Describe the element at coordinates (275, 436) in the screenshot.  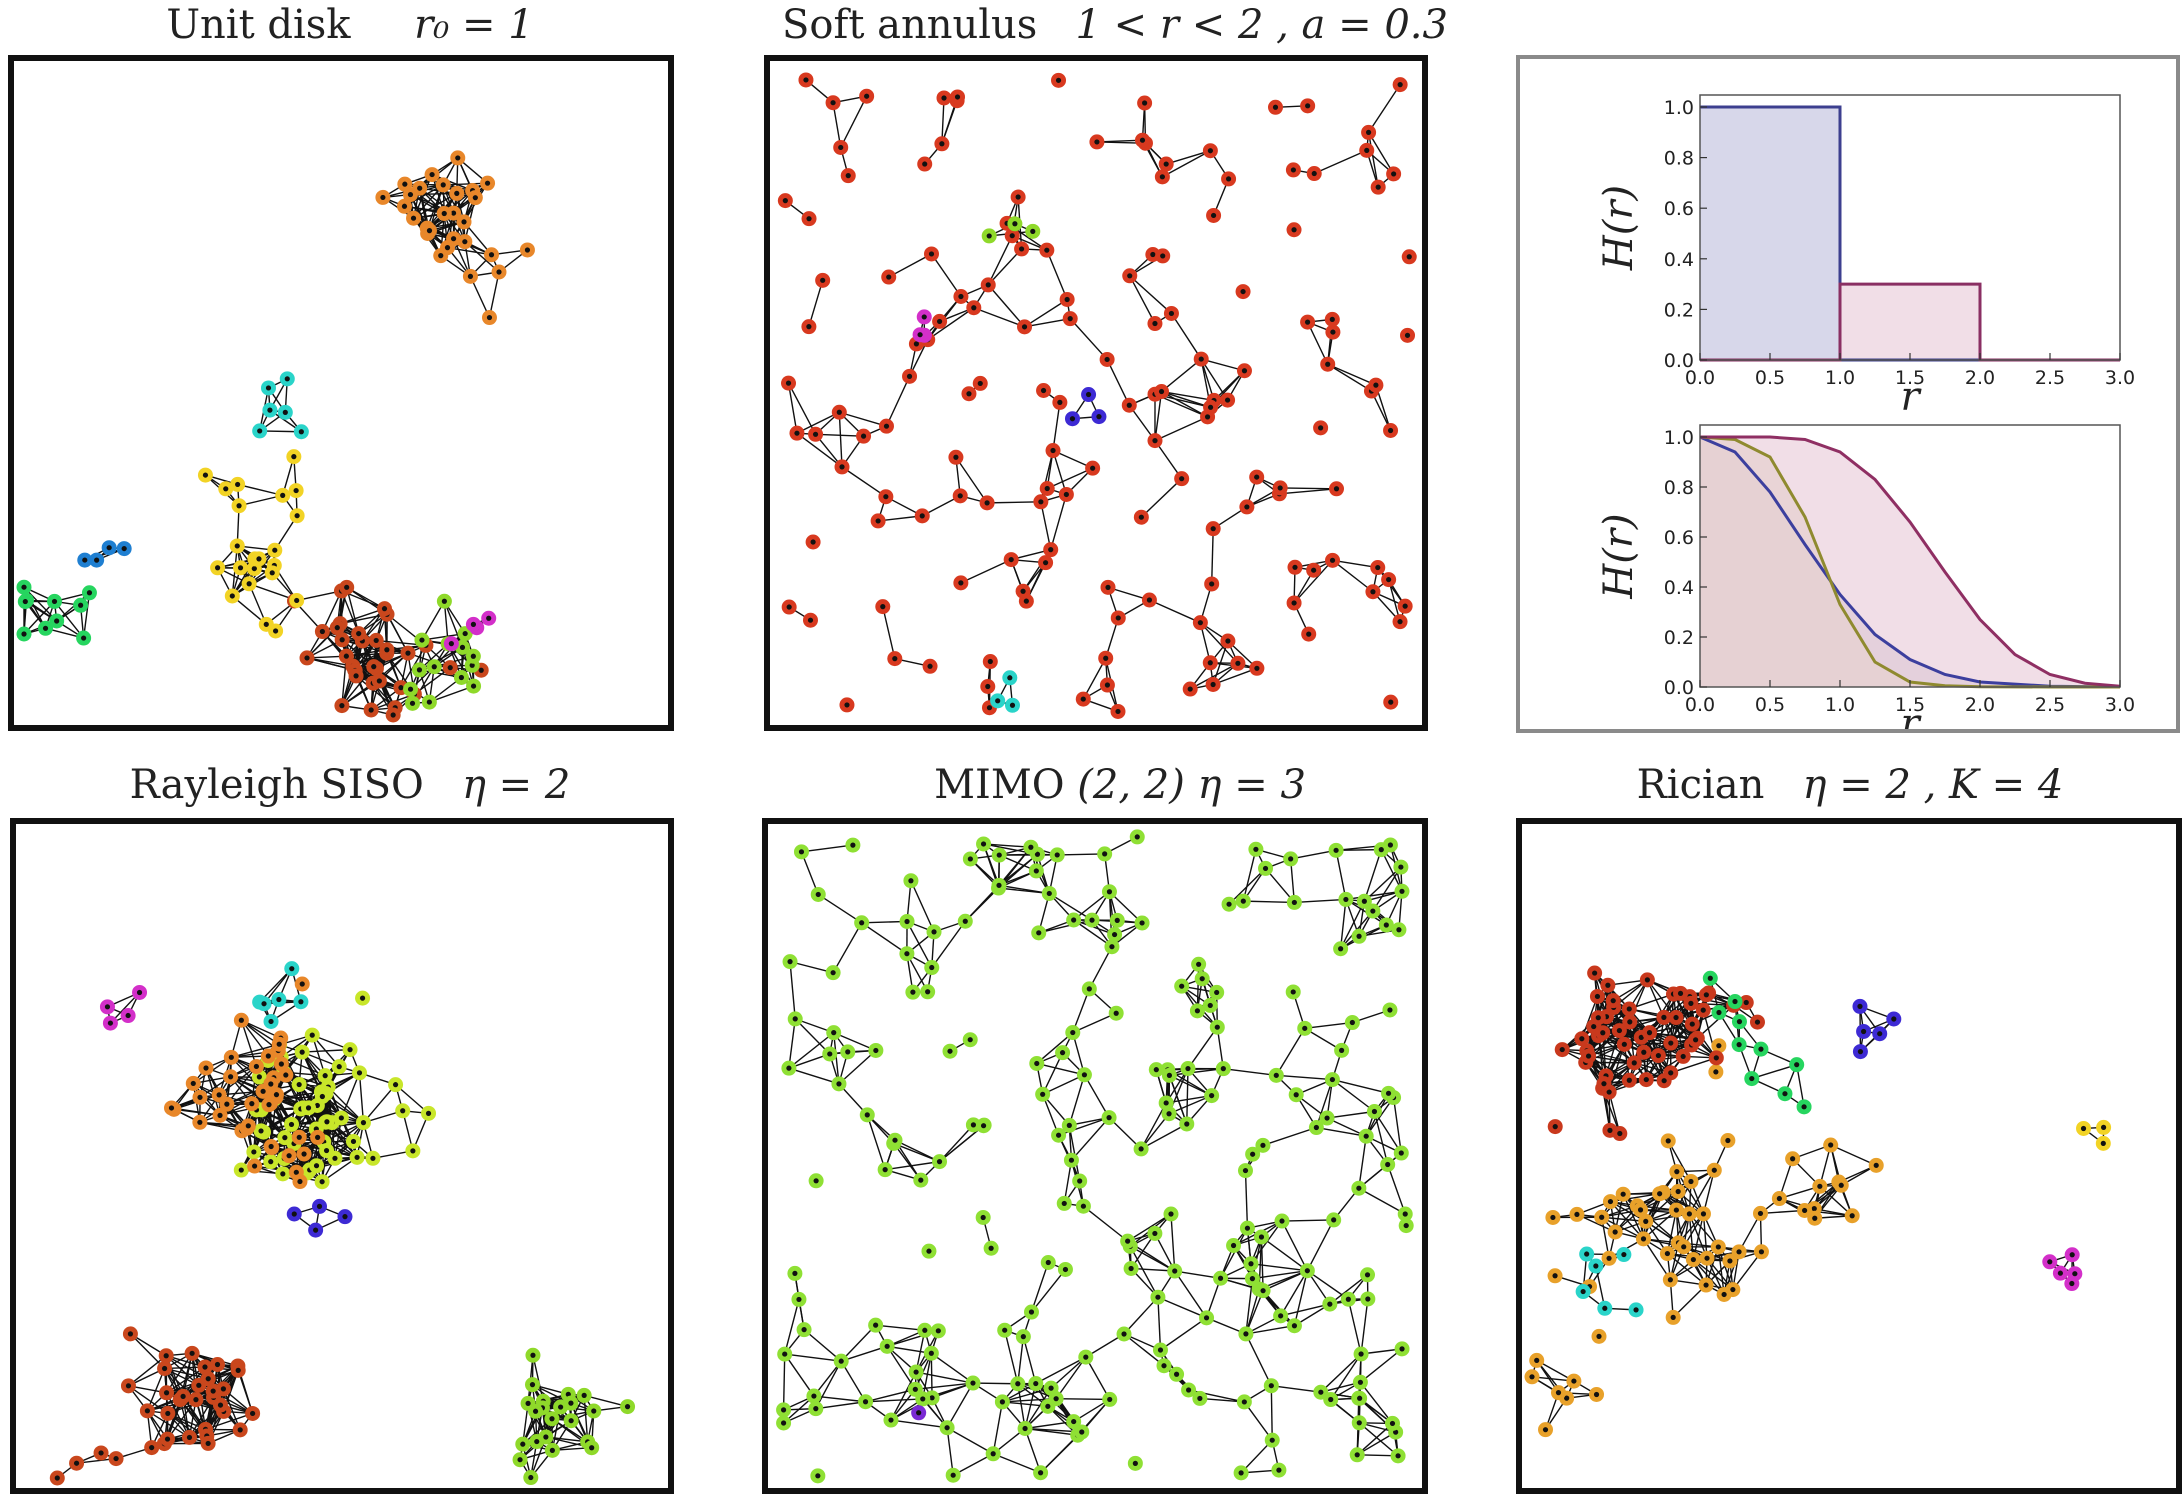
I see `graph-svg-unit-disk` at that location.